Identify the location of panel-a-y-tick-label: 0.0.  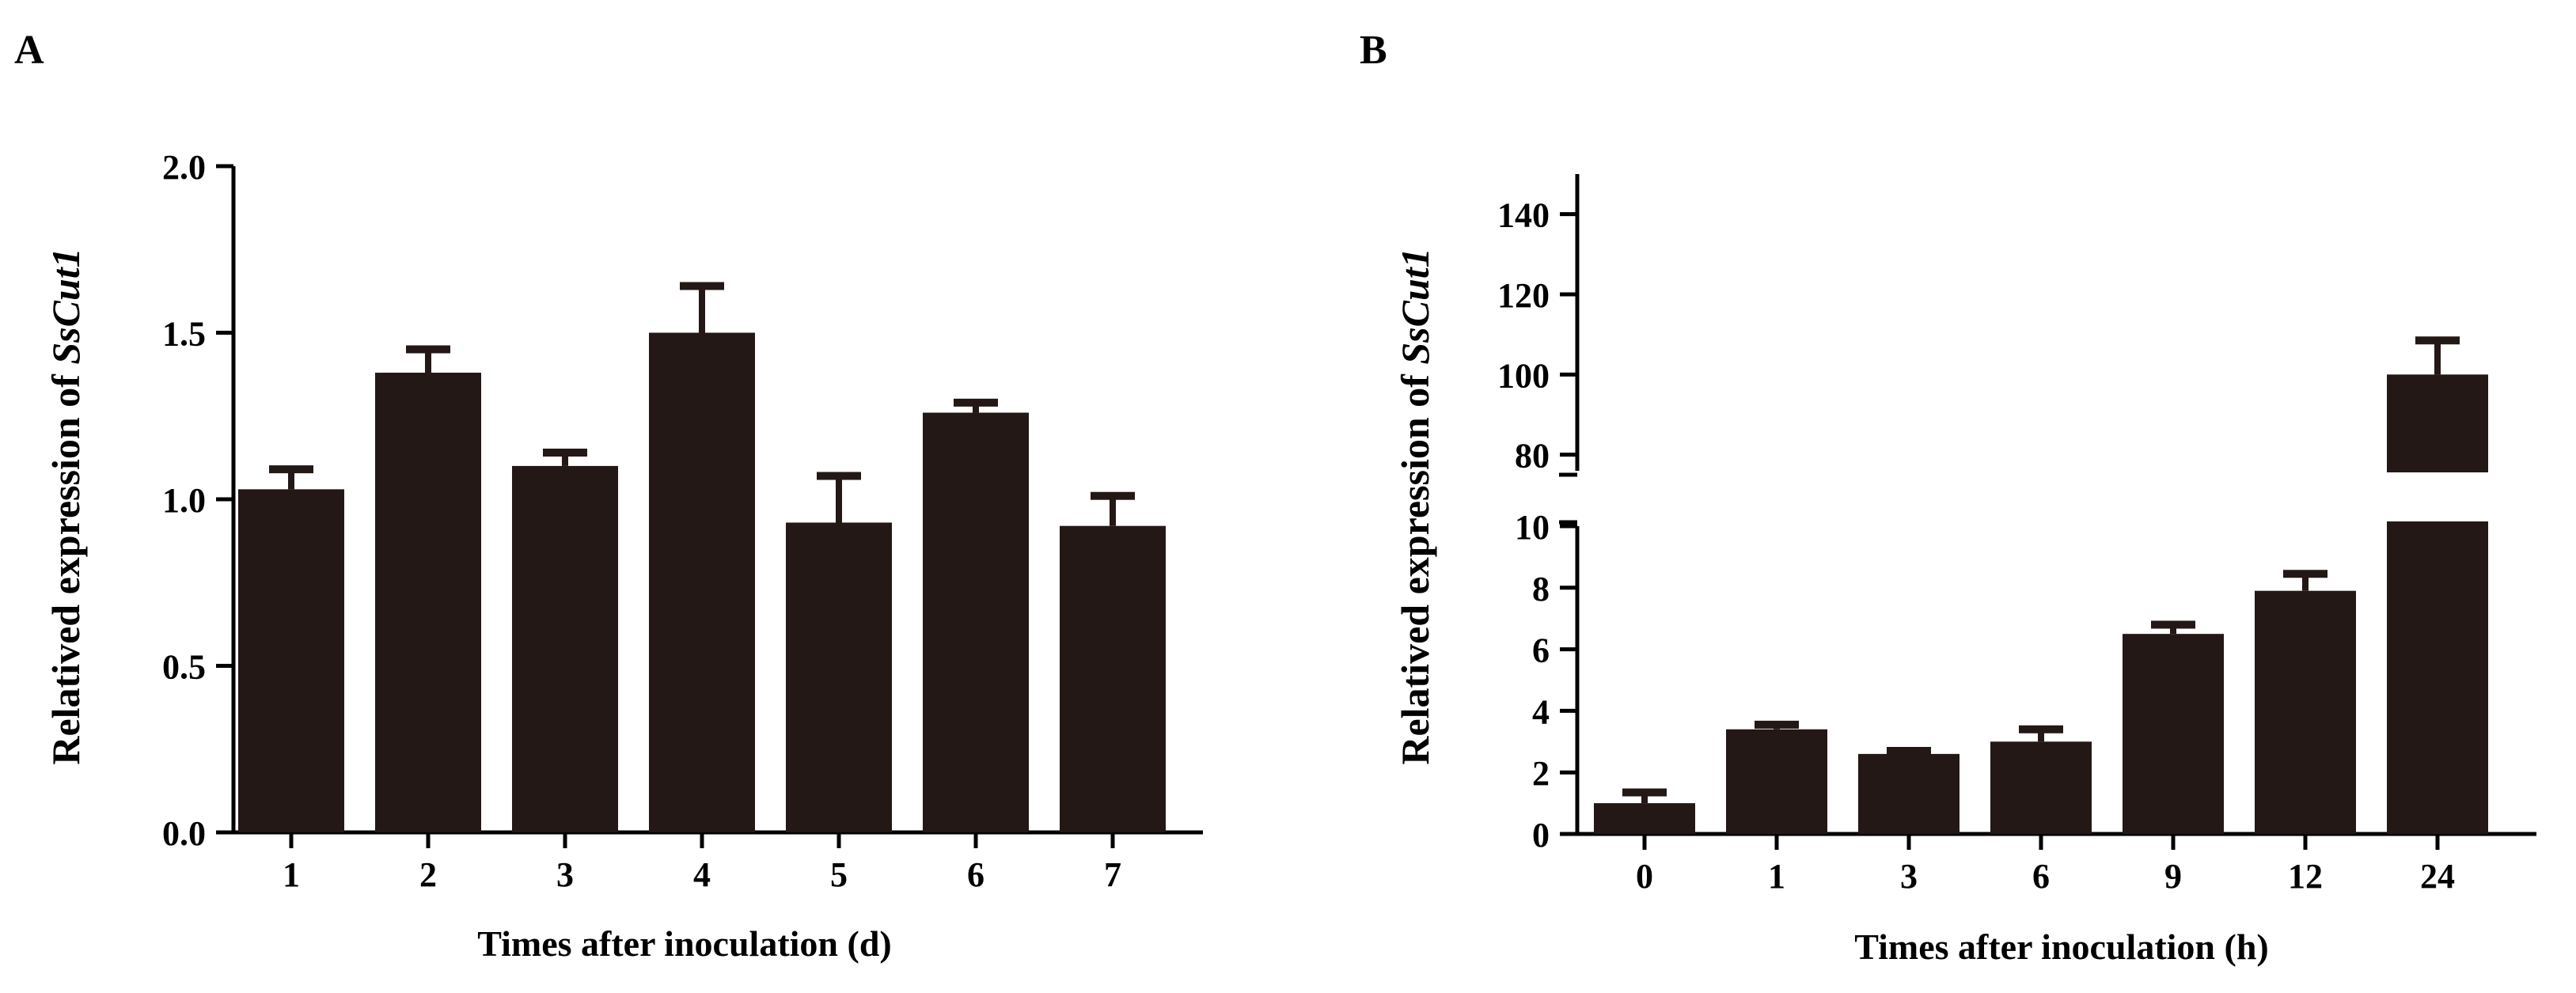
(184, 833).